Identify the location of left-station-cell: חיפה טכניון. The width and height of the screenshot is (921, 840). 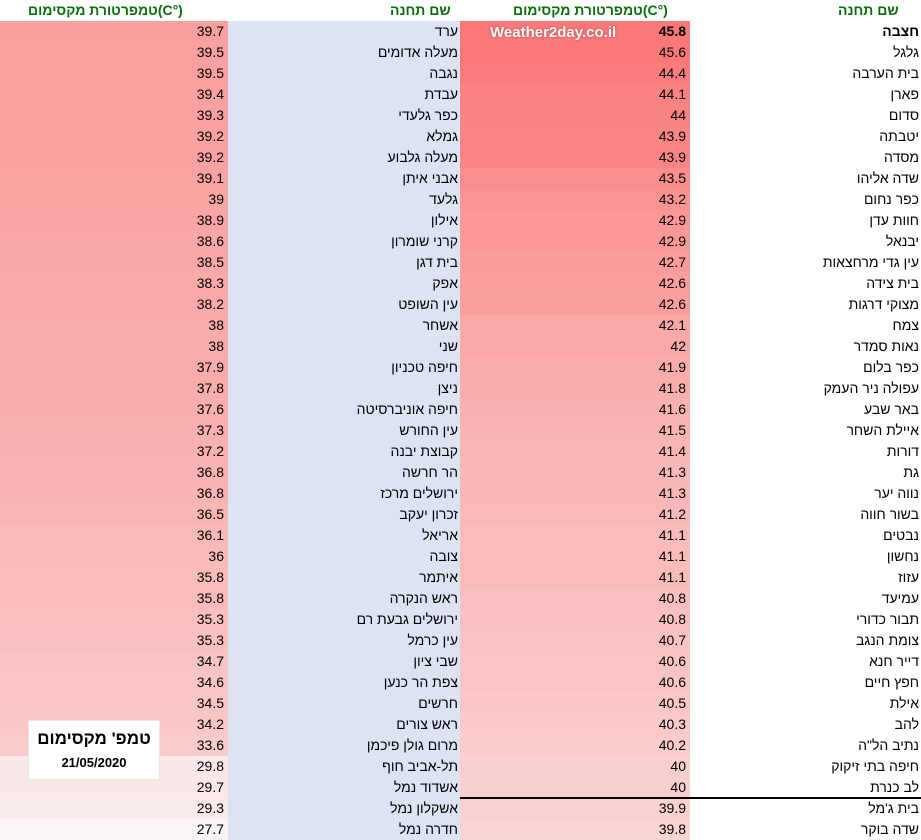
(344, 367).